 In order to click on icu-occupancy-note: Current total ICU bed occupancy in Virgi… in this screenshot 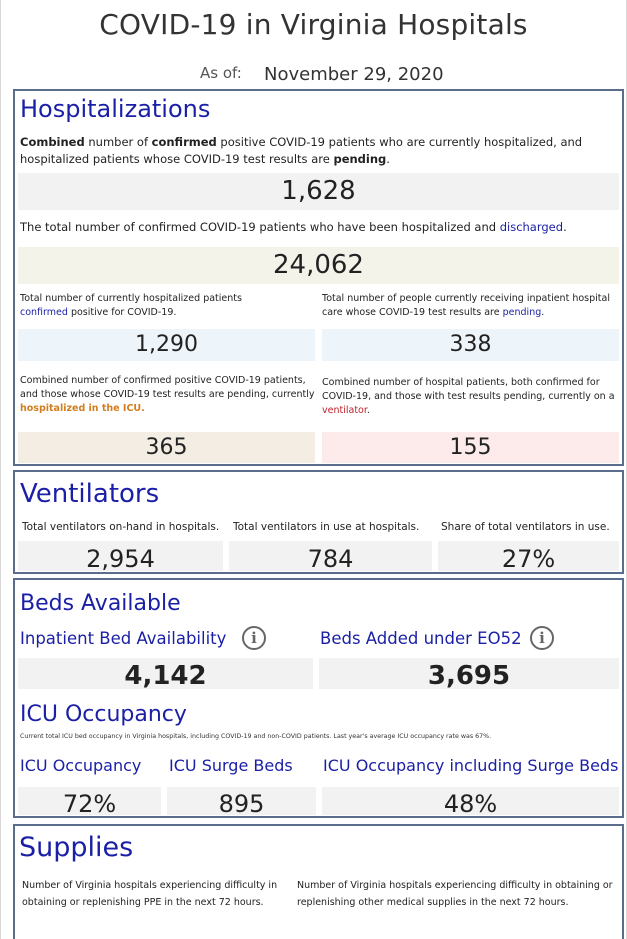, I will do `click(256, 736)`.